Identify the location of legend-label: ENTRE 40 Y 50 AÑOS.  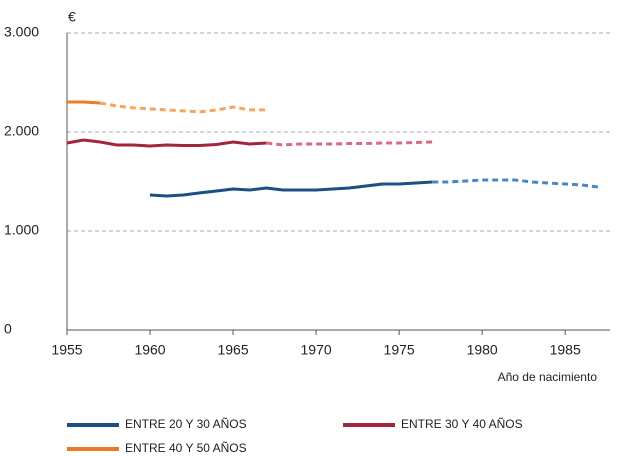
(186, 448).